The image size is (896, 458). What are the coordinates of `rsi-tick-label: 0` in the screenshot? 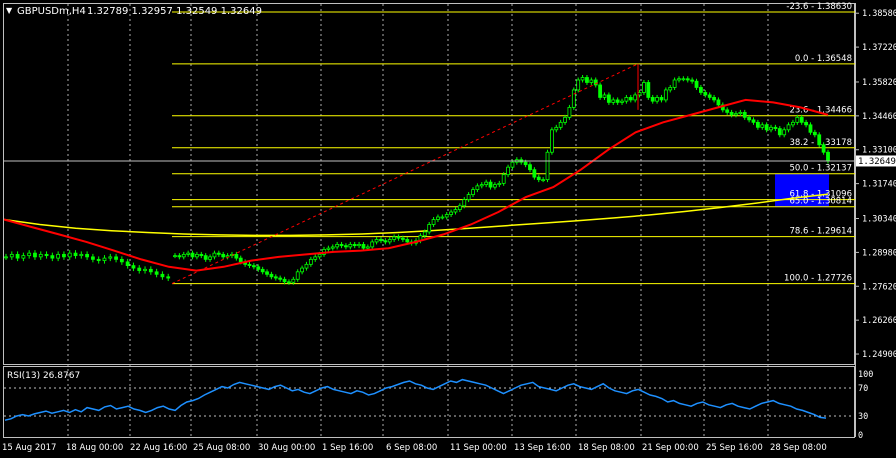 It's located at (860, 436).